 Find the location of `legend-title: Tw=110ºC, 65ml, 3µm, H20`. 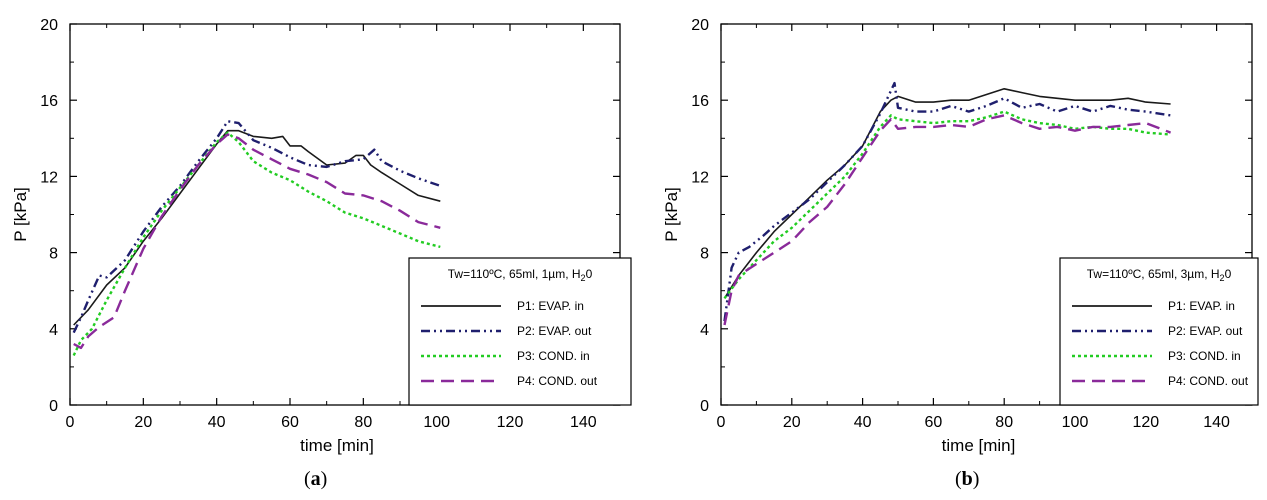

legend-title: Tw=110ºC, 65ml, 3µm, H20 is located at coordinates (1159, 275).